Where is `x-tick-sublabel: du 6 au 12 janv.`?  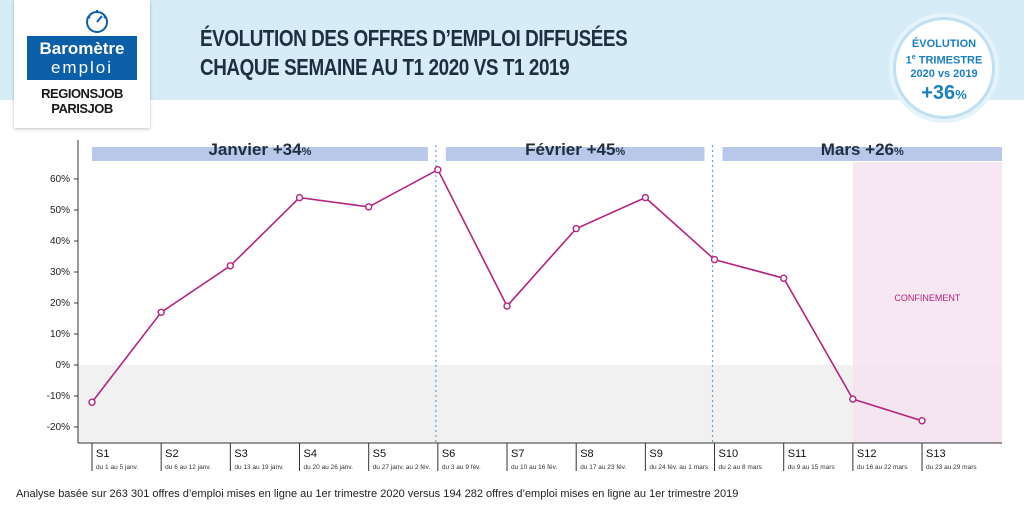
x-tick-sublabel: du 6 au 12 janv. is located at coordinates (188, 467).